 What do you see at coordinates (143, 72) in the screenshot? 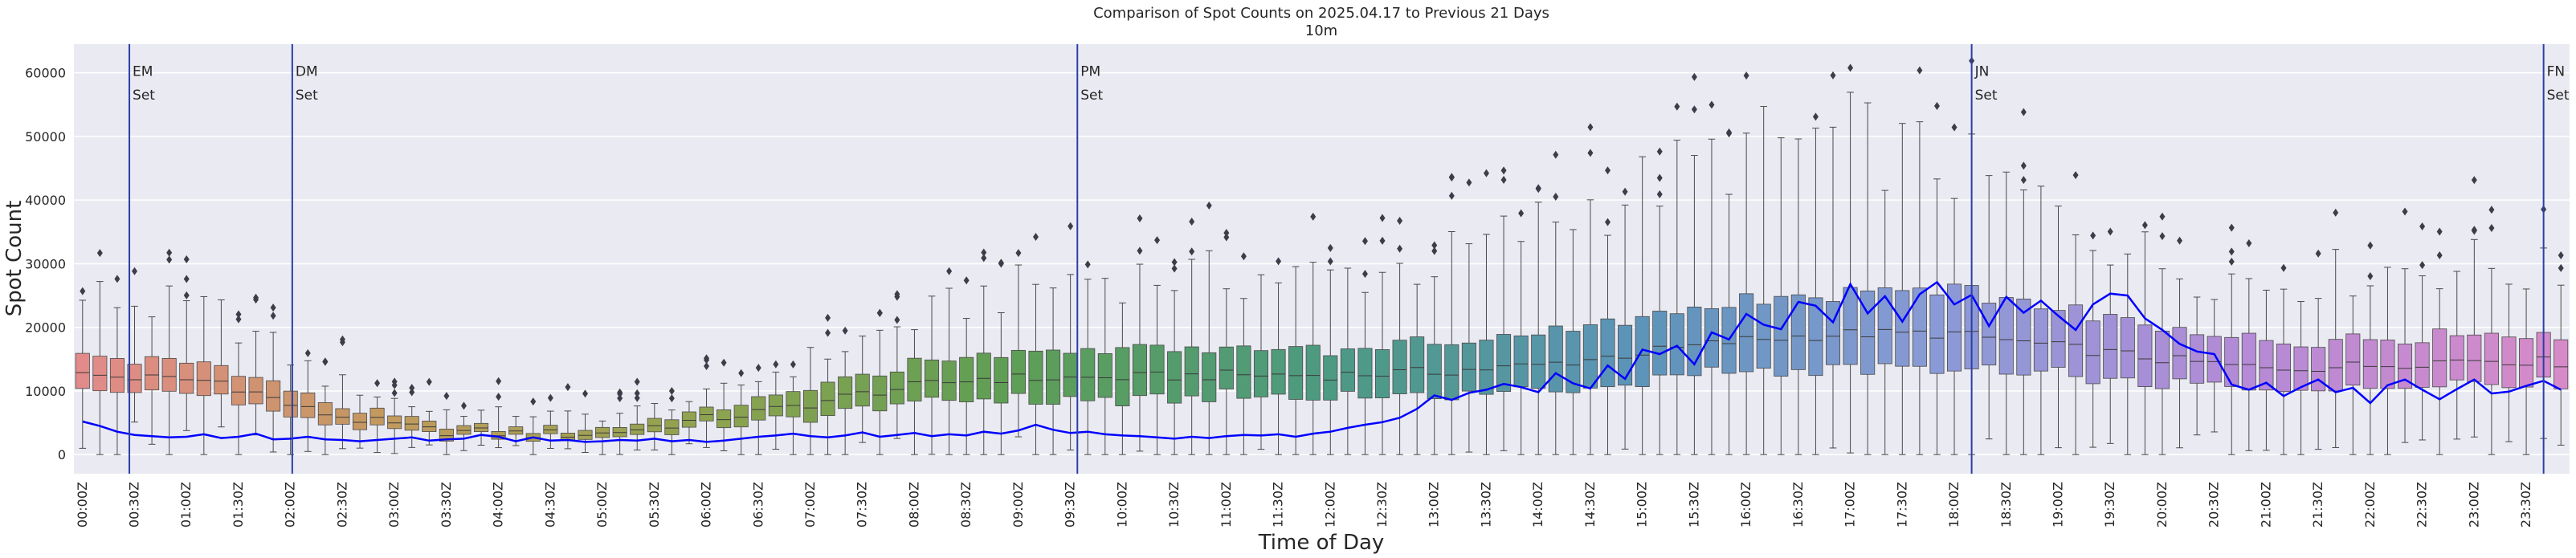
I see `band-marker-label: EM` at bounding box center [143, 72].